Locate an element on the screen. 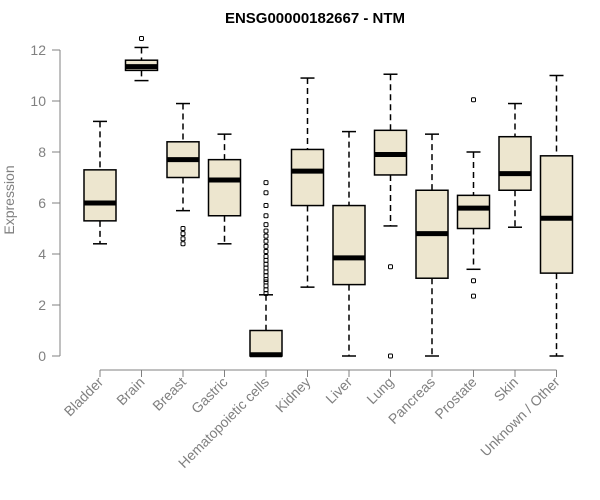 Image resolution: width=600 pixels, height=500 pixels. x-tick-label: Kidney is located at coordinates (293, 395).